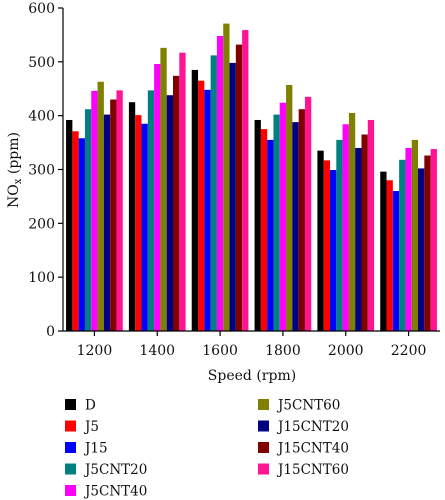 The height and width of the screenshot is (500, 445). What do you see at coordinates (70, 404) in the screenshot?
I see `legend-swatch-d` at bounding box center [70, 404].